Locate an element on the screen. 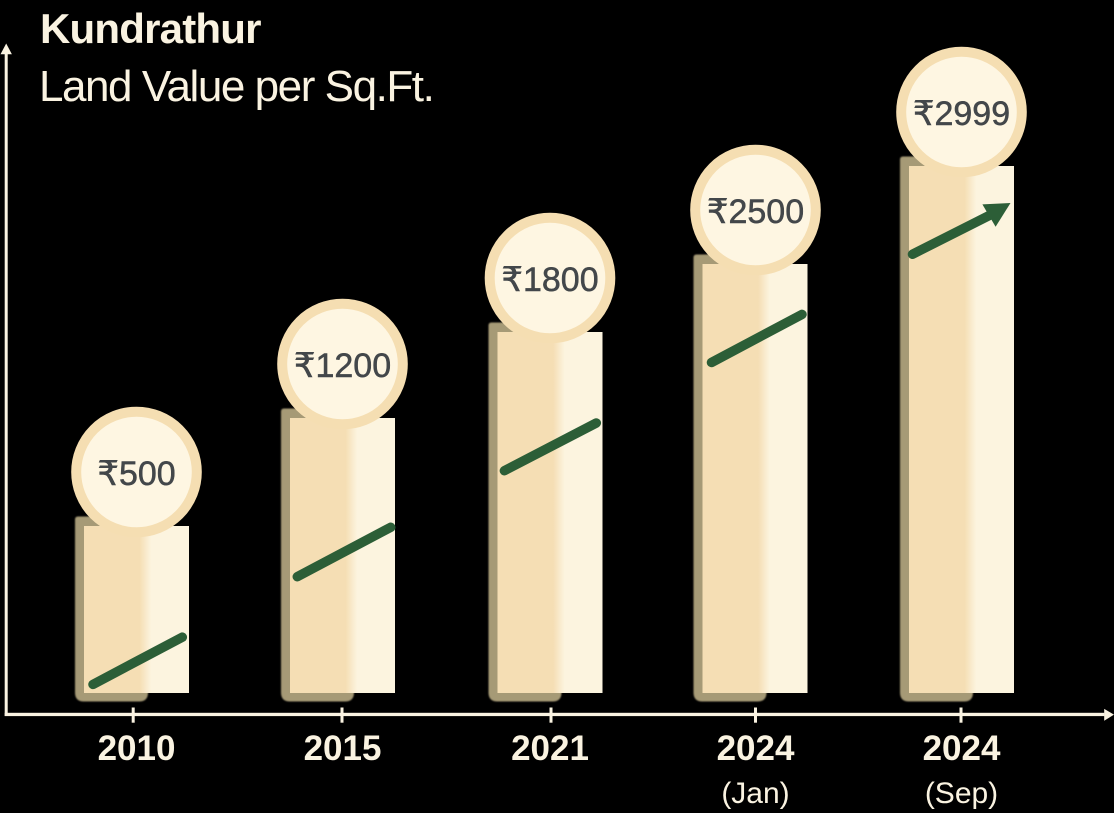 The image size is (1114, 813). svg-text: (Jan) is located at coordinates (755, 793).